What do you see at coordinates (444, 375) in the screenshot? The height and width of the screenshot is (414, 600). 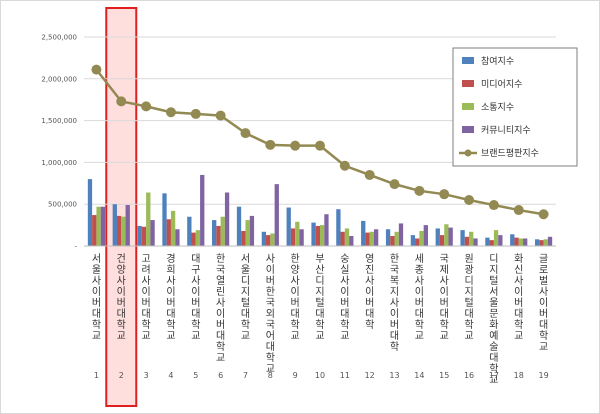 I see `rank-label: 15` at bounding box center [444, 375].